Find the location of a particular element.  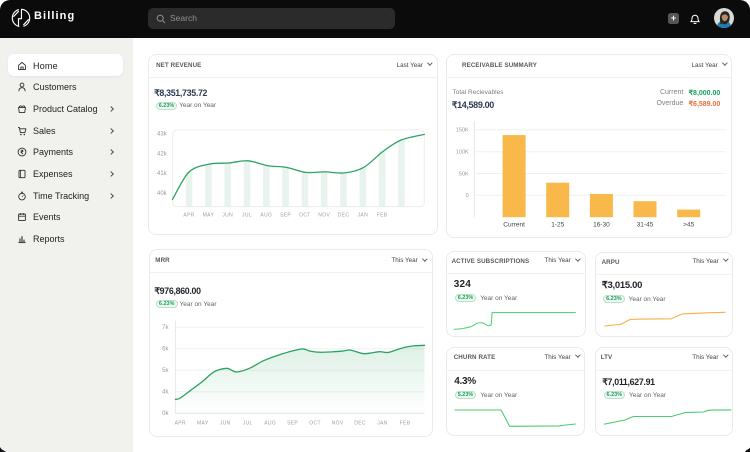

svg-text: 31-45 is located at coordinates (645, 225).